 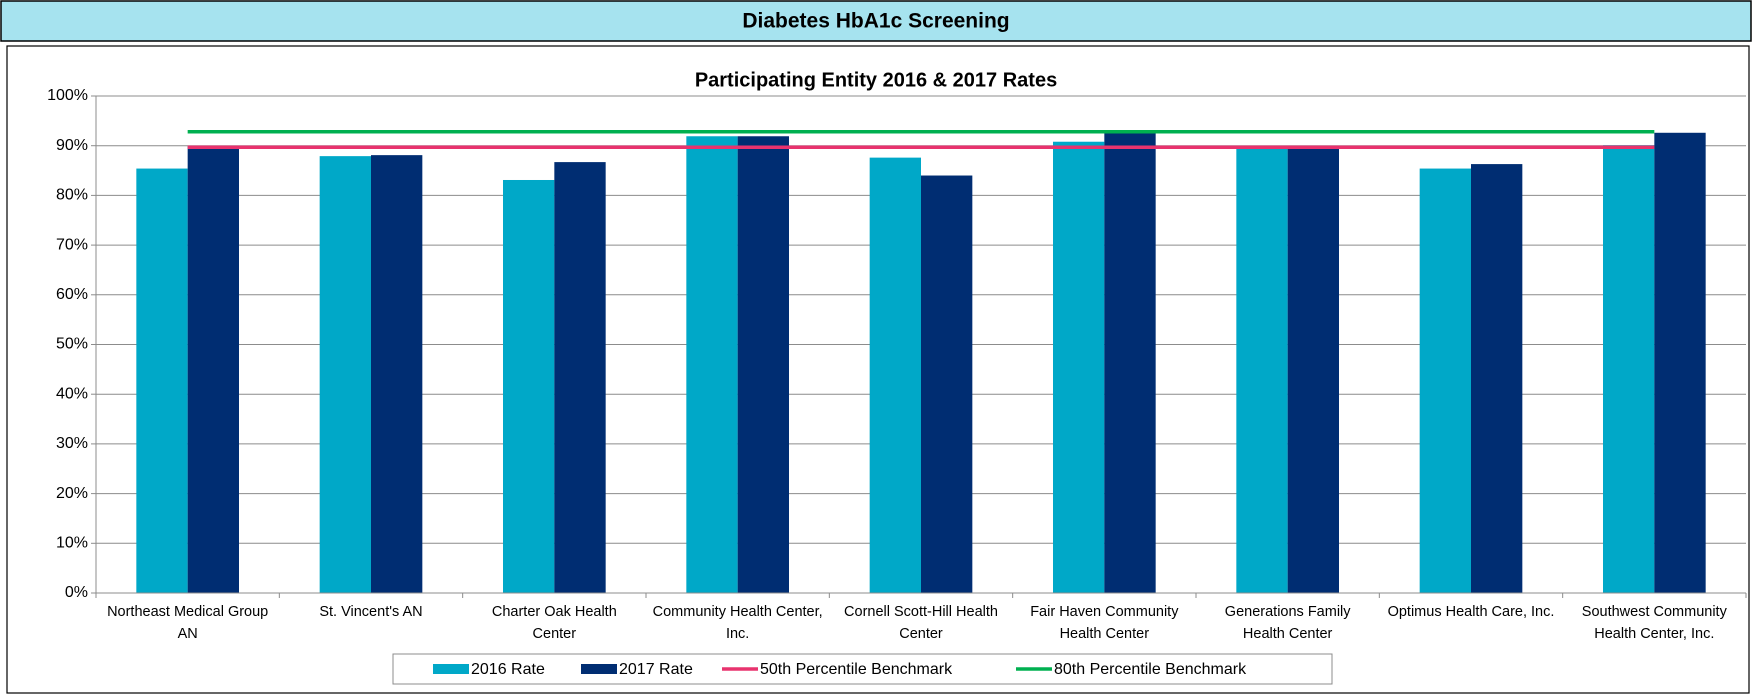 I want to click on y-tick-label: 90%, so click(x=72, y=145).